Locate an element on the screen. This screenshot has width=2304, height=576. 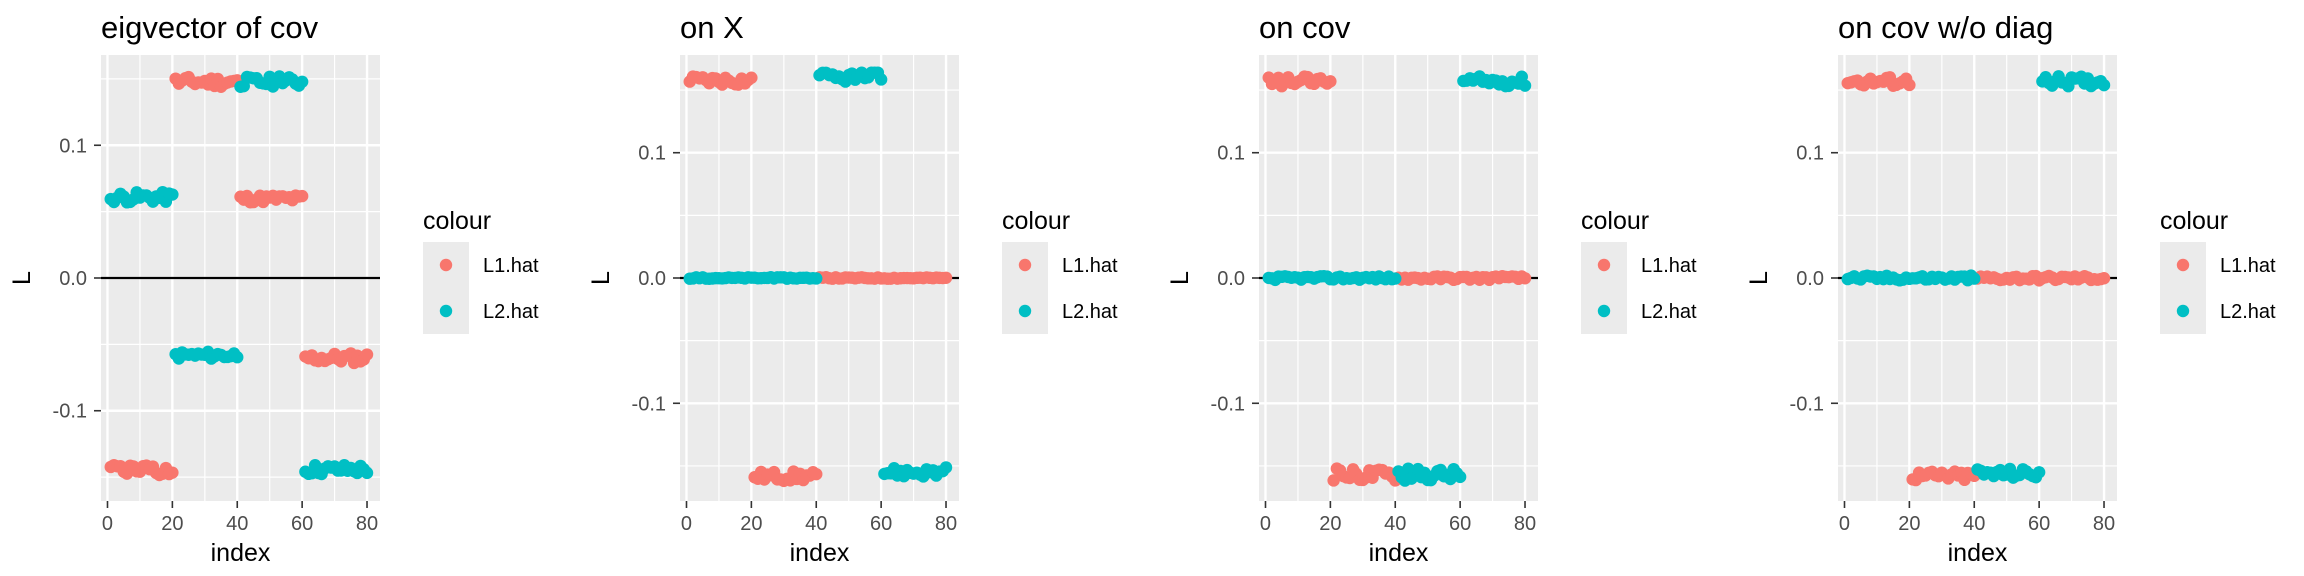
chart-title: on cov w/o diag is located at coordinates (1945, 27).